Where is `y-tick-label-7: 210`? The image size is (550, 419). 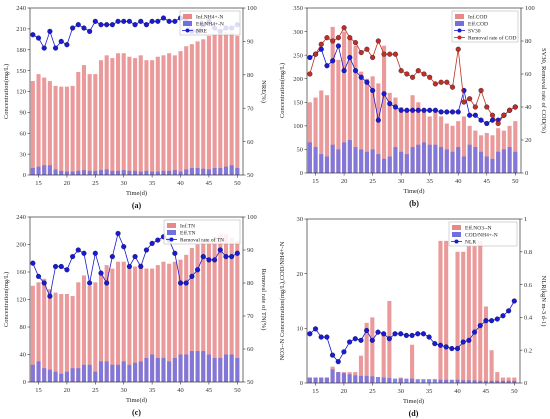 y-tick-label-7: 210 is located at coordinates (21, 29).